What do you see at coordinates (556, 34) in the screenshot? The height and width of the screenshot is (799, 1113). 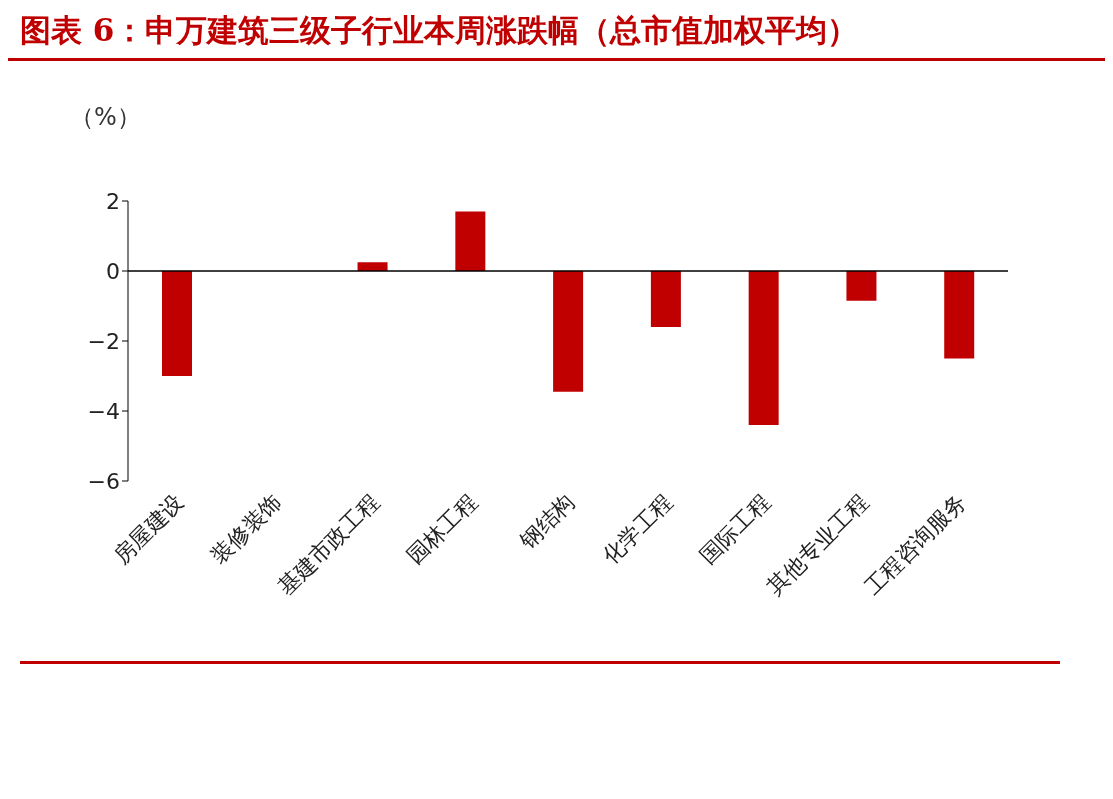 I see `chart-title: 图表 6：申万建筑三级子行业本周涨跌幅（总市值加权平均）` at bounding box center [556, 34].